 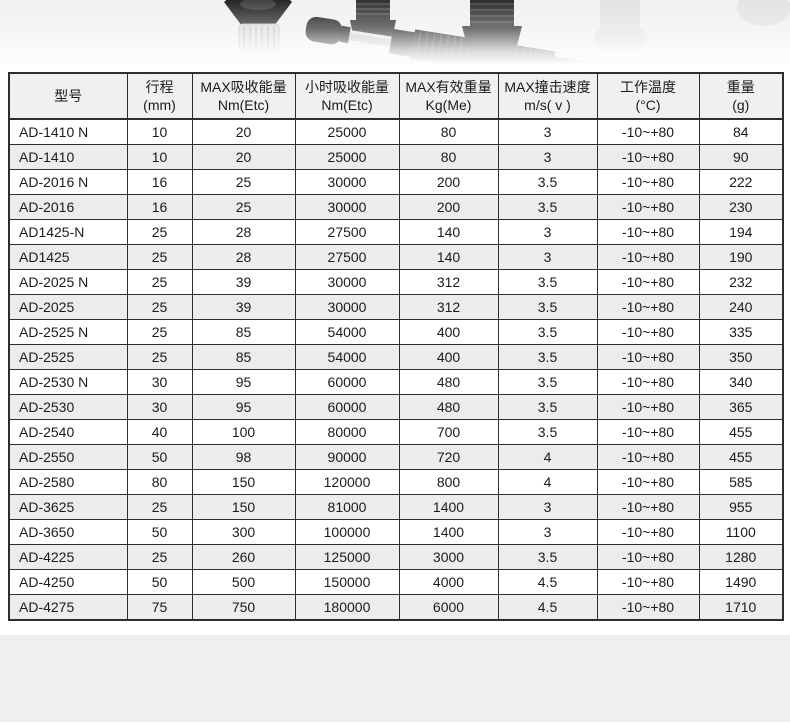 What do you see at coordinates (547, 582) in the screenshot?
I see `cell-value: 4.5` at bounding box center [547, 582].